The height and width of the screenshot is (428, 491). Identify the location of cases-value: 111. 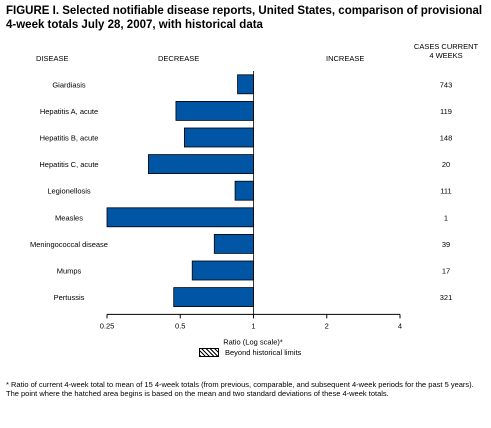
(445, 191).